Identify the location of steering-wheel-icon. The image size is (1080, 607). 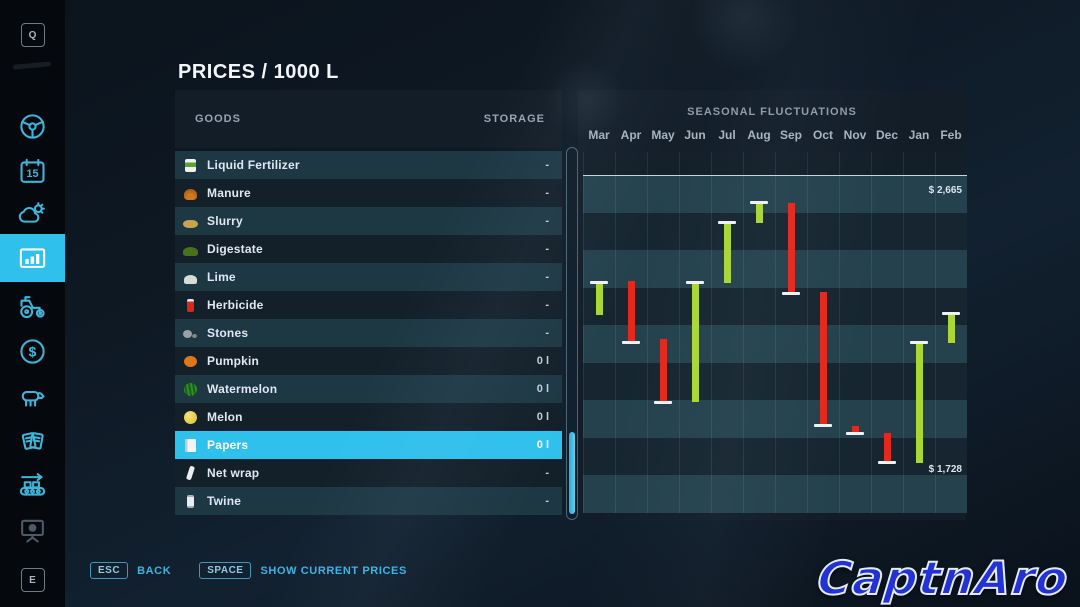
(32, 126).